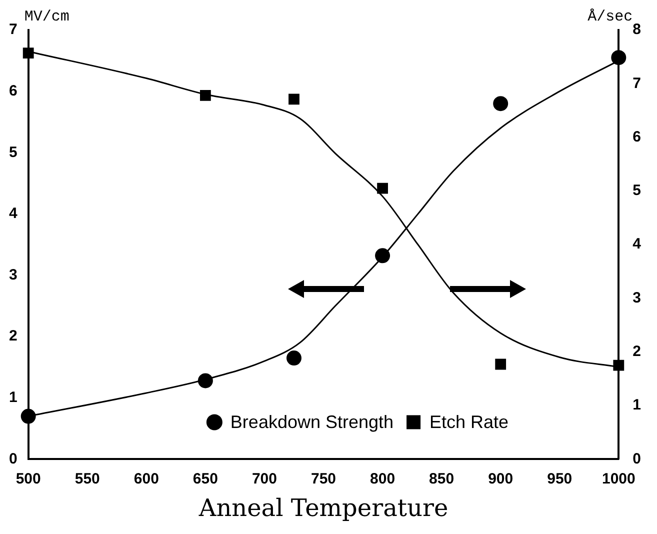  I want to click on x-tick-label: 1000, so click(619, 479).